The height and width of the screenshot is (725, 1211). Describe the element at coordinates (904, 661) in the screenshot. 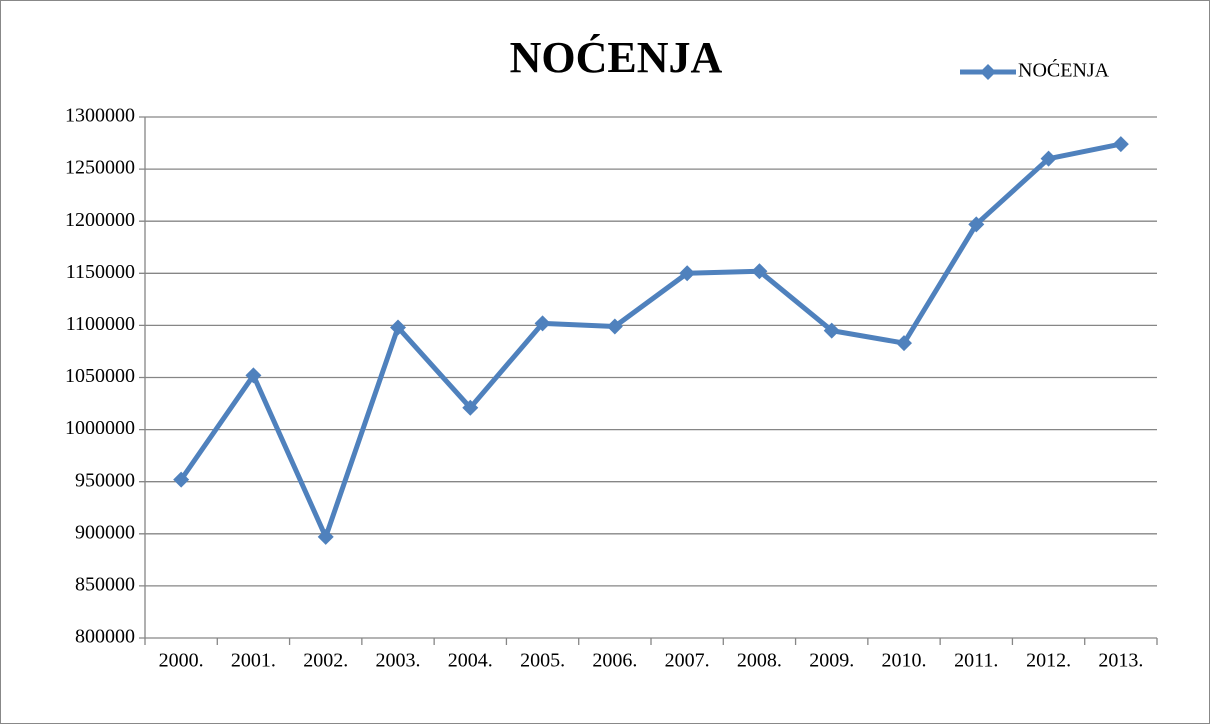

I see `x-tick-label: 2010.` at that location.